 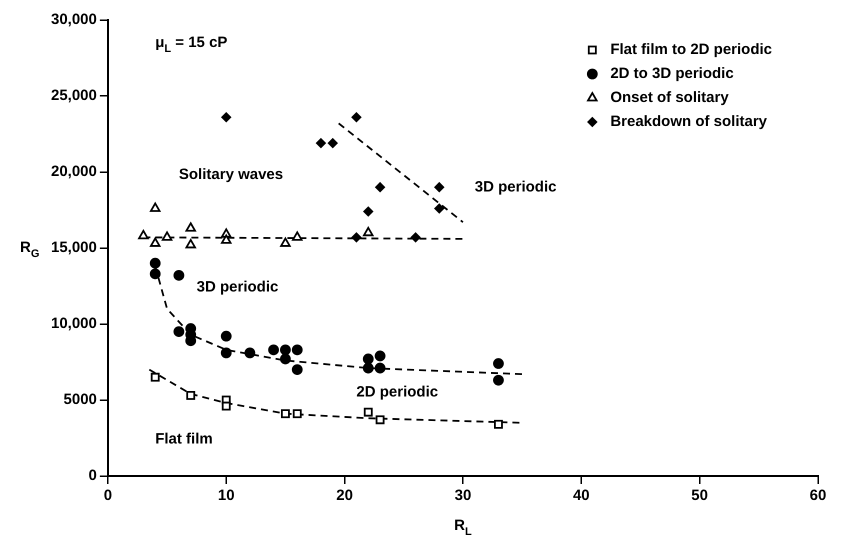 I want to click on legend-label: Onset of solitary, so click(x=670, y=97).